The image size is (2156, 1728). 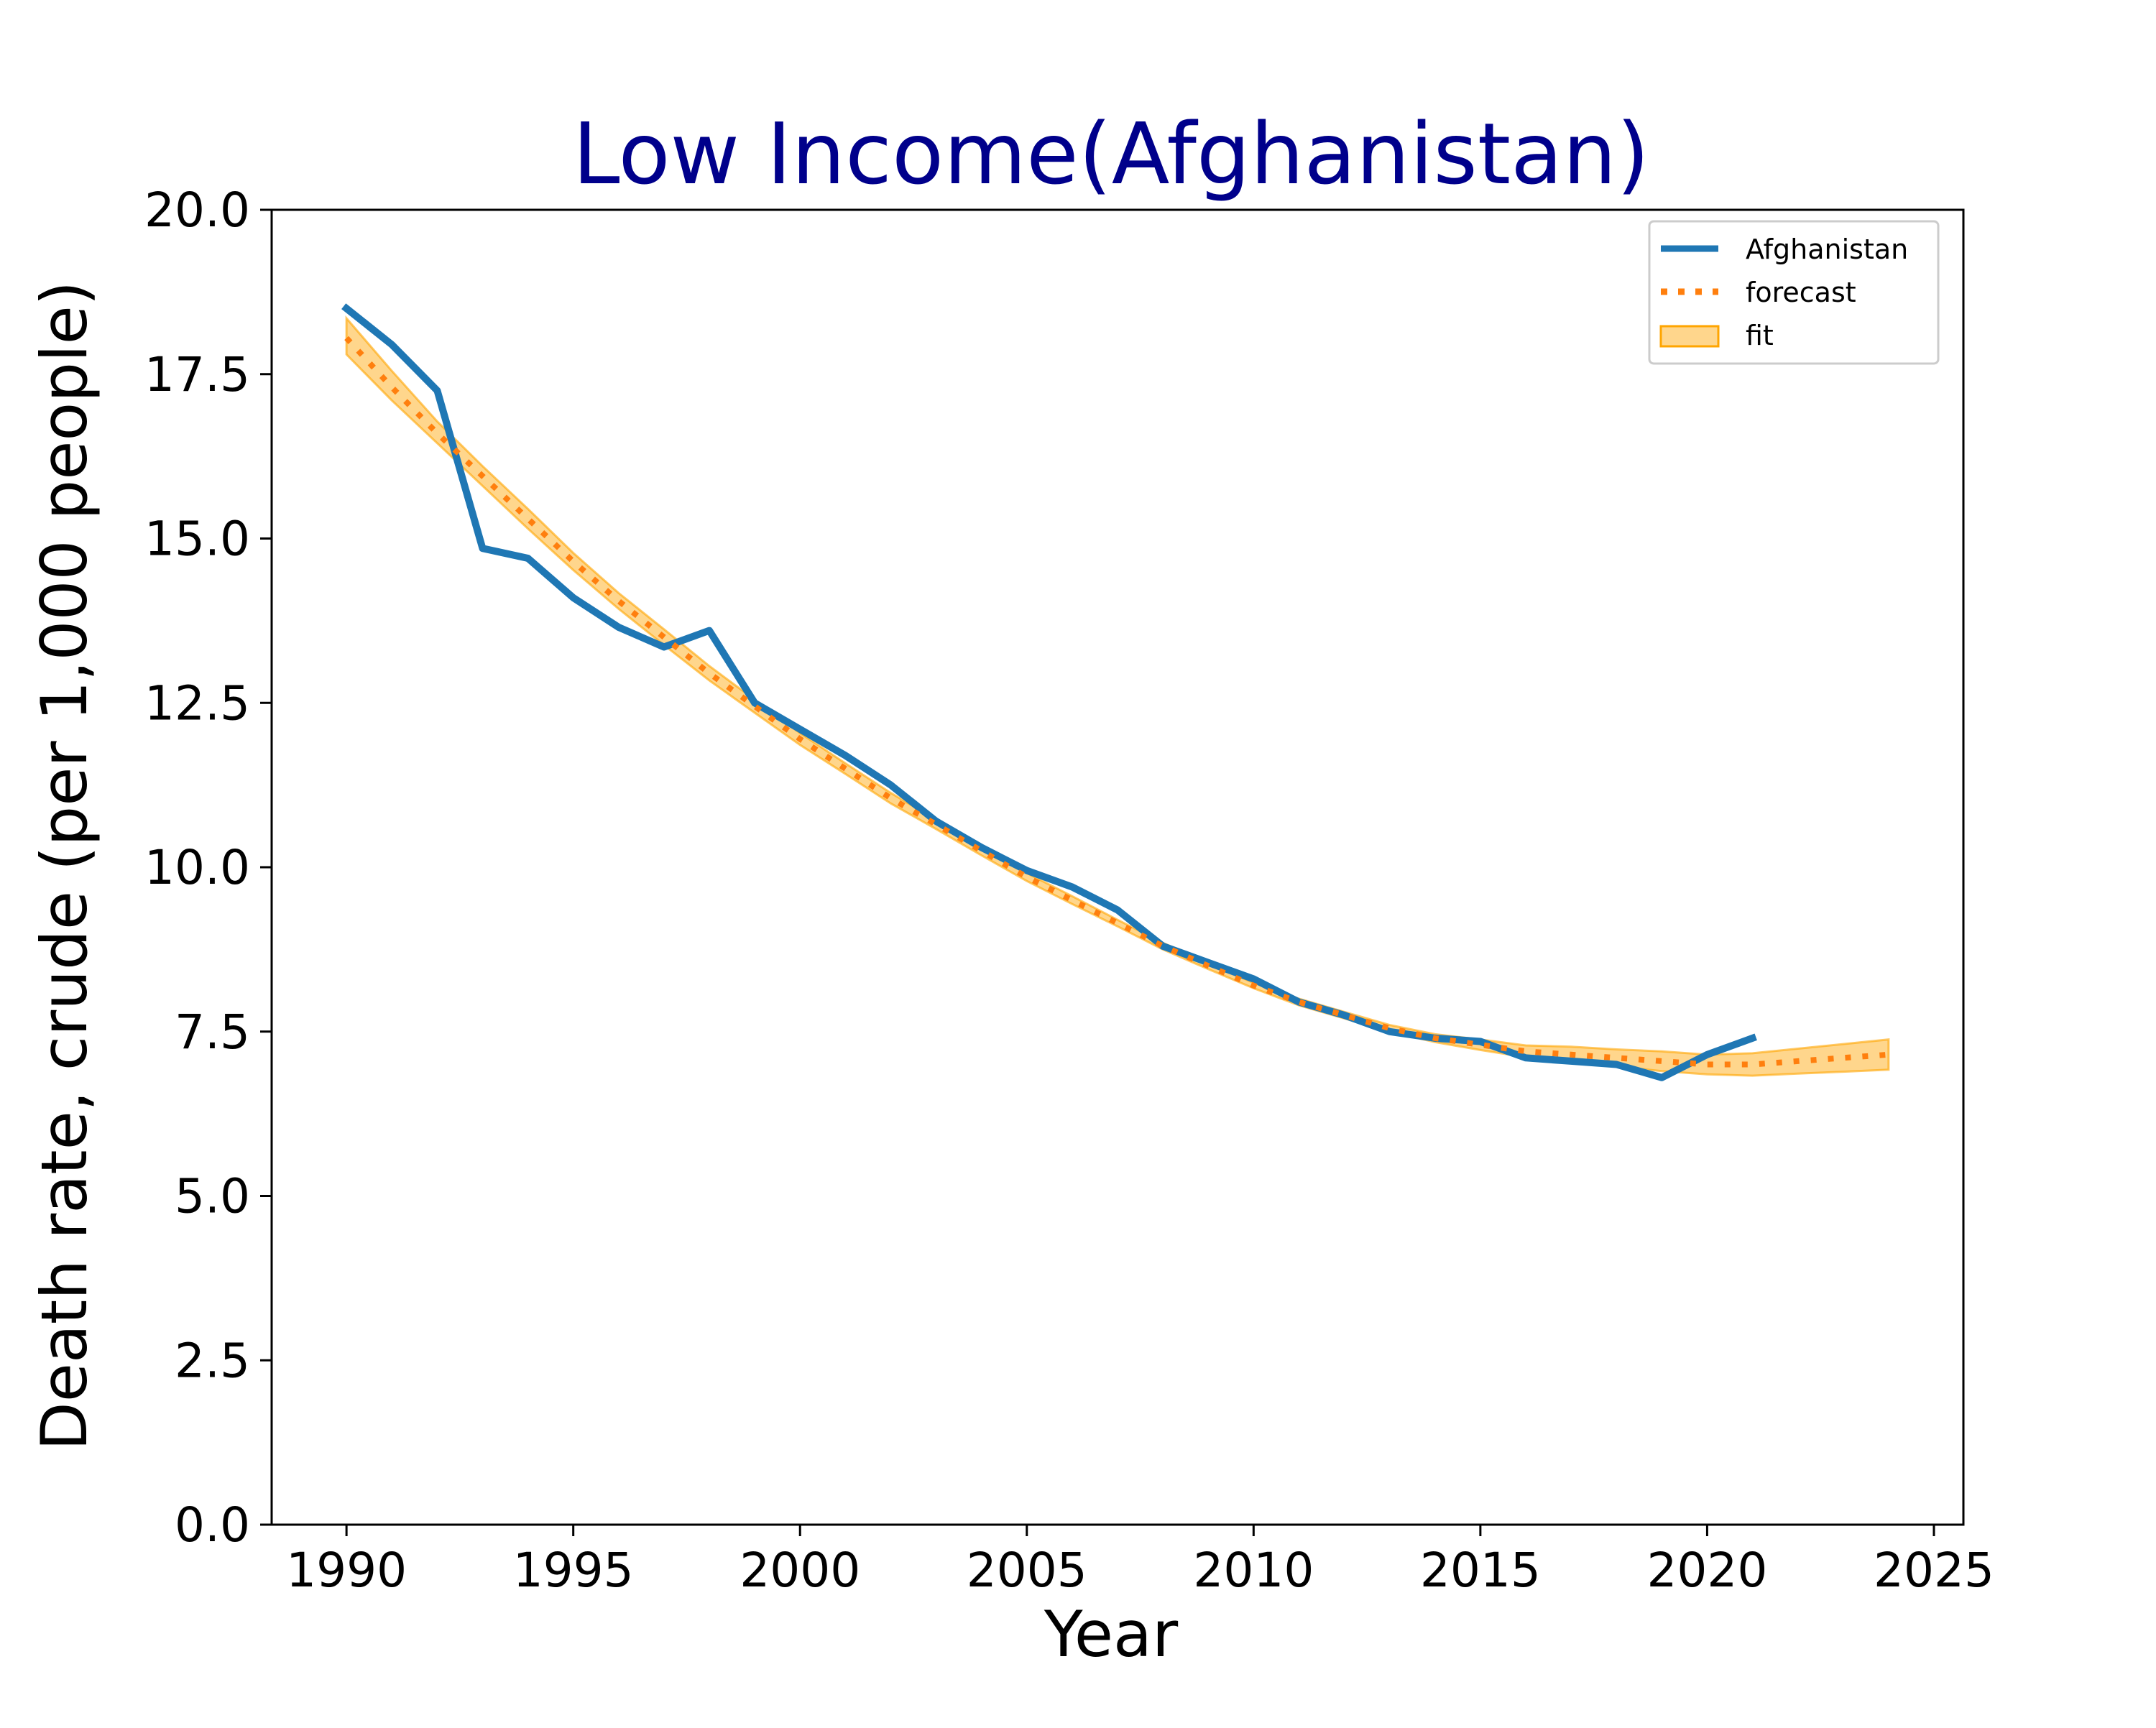 What do you see at coordinates (1027, 1571) in the screenshot?
I see `x-tick-label: 2005` at bounding box center [1027, 1571].